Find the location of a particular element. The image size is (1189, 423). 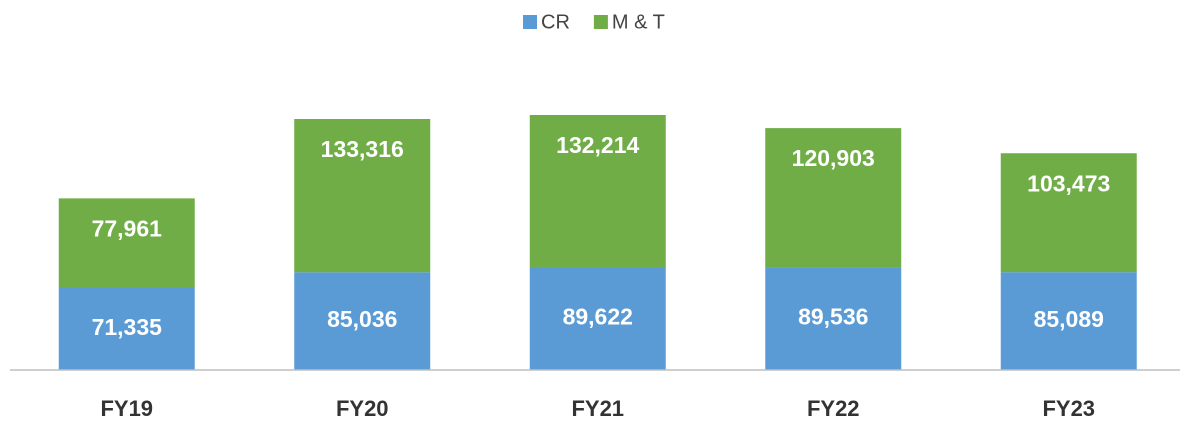

data-label: 120,903 is located at coordinates (833, 158).